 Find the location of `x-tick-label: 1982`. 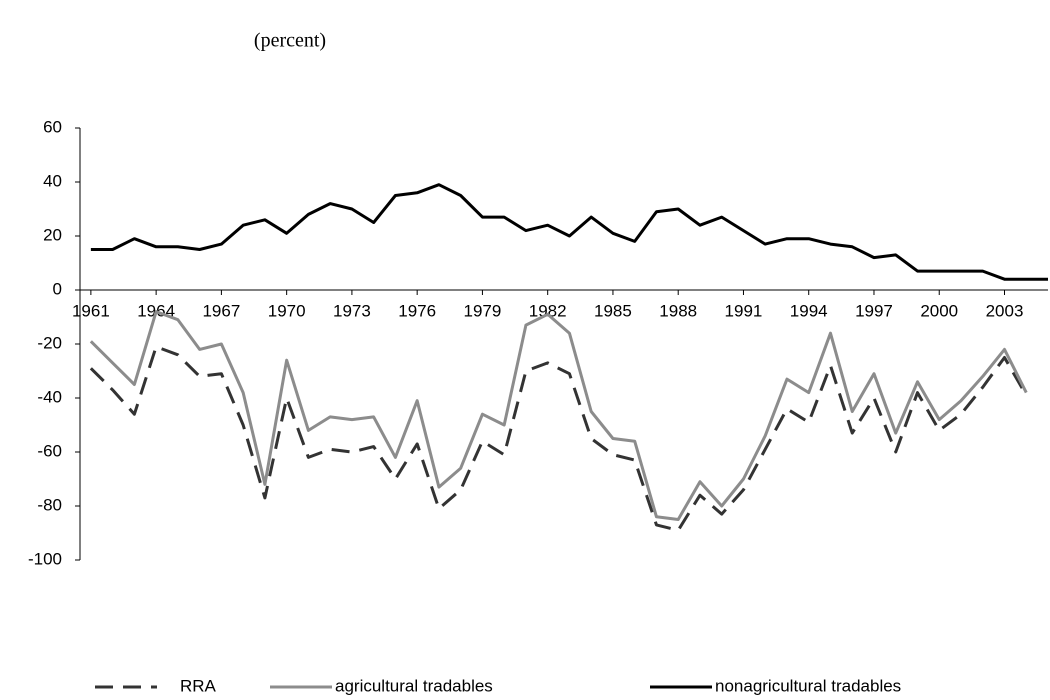

x-tick-label: 1982 is located at coordinates (548, 310).